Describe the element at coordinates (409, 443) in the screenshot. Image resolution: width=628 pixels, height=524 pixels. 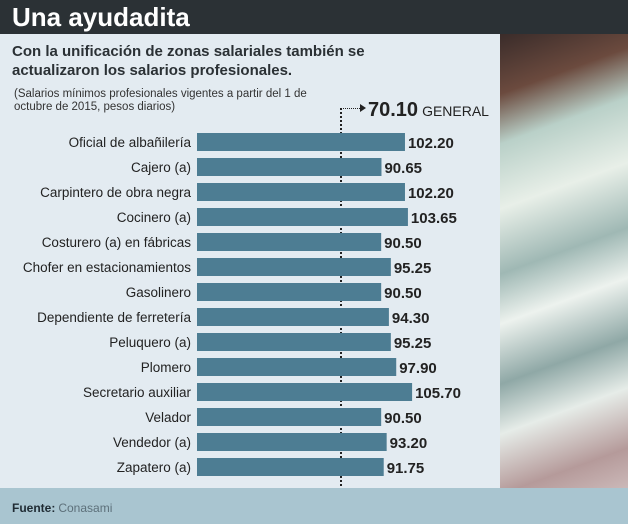
I see `value-label: 93.20` at that location.